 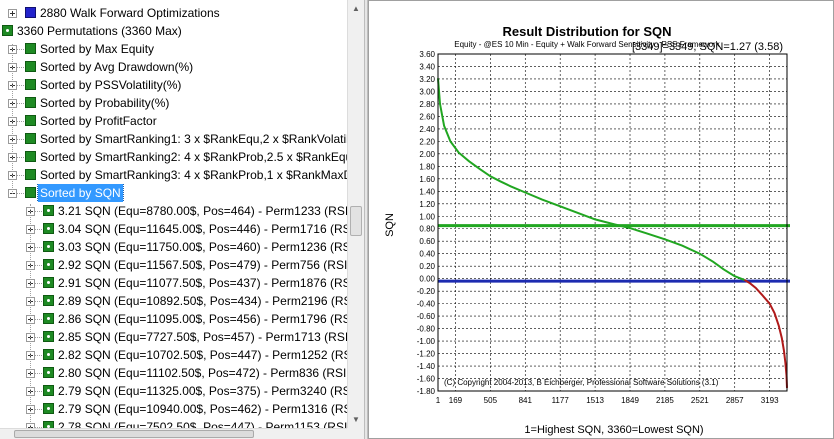 What do you see at coordinates (173, 121) in the screenshot?
I see `tree-node-item: Sorted by ProfitFactor` at bounding box center [173, 121].